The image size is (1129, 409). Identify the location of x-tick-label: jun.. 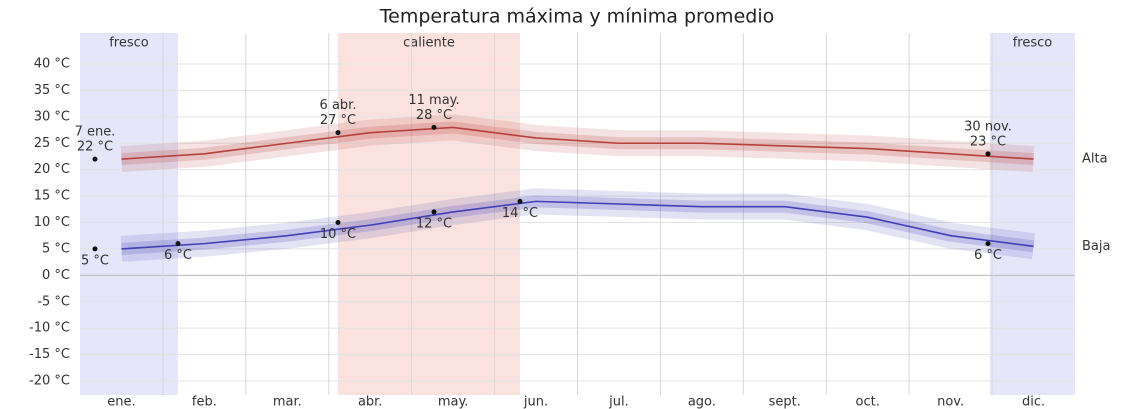
(535, 402).